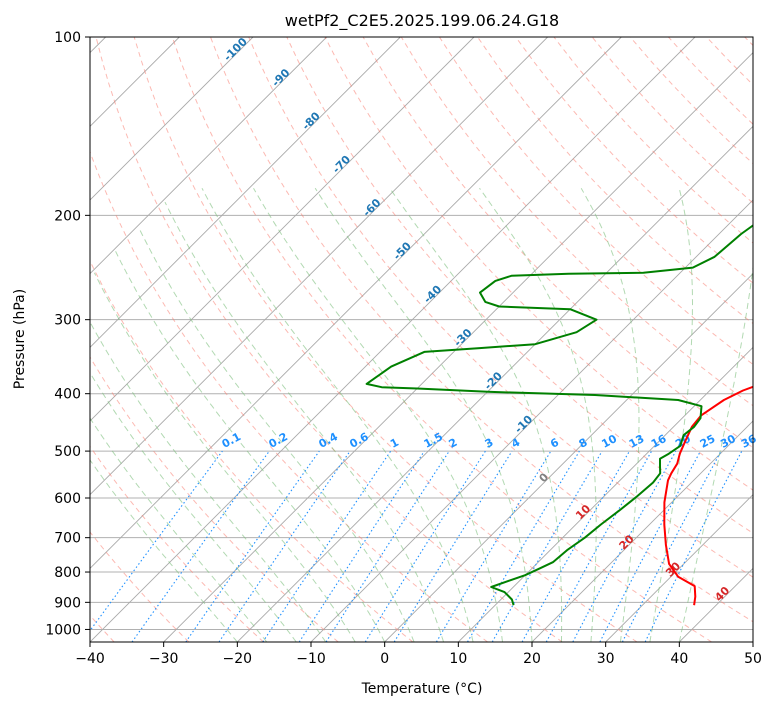 The height and width of the screenshot is (708, 775). Describe the element at coordinates (462, 337) in the screenshot. I see `isotherm-label: -30` at that location.